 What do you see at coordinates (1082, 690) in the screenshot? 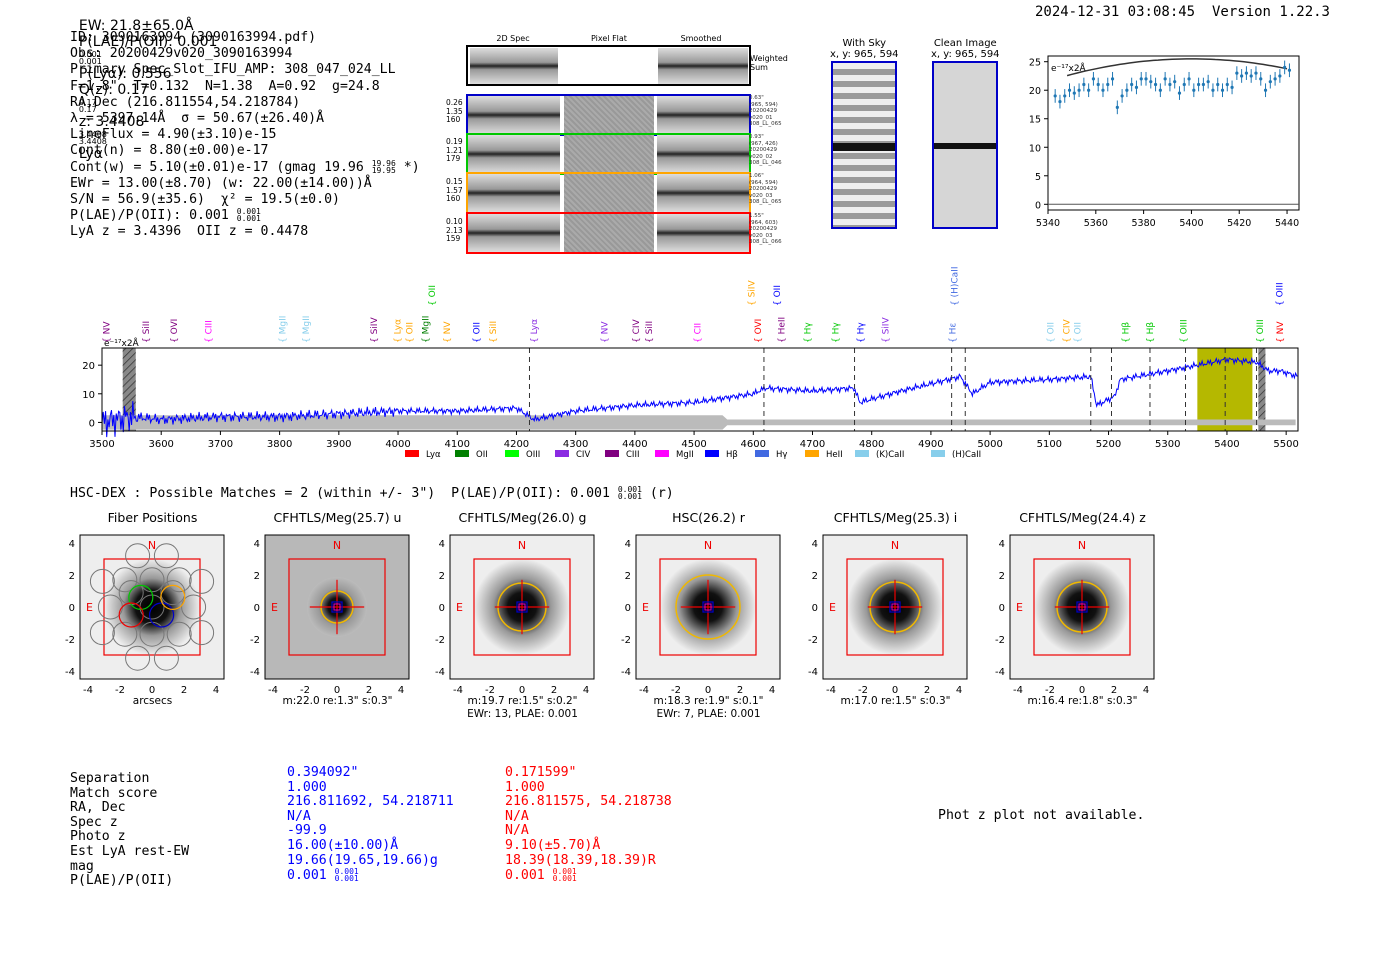
I see `x-tick-label: 0` at bounding box center [1082, 690].